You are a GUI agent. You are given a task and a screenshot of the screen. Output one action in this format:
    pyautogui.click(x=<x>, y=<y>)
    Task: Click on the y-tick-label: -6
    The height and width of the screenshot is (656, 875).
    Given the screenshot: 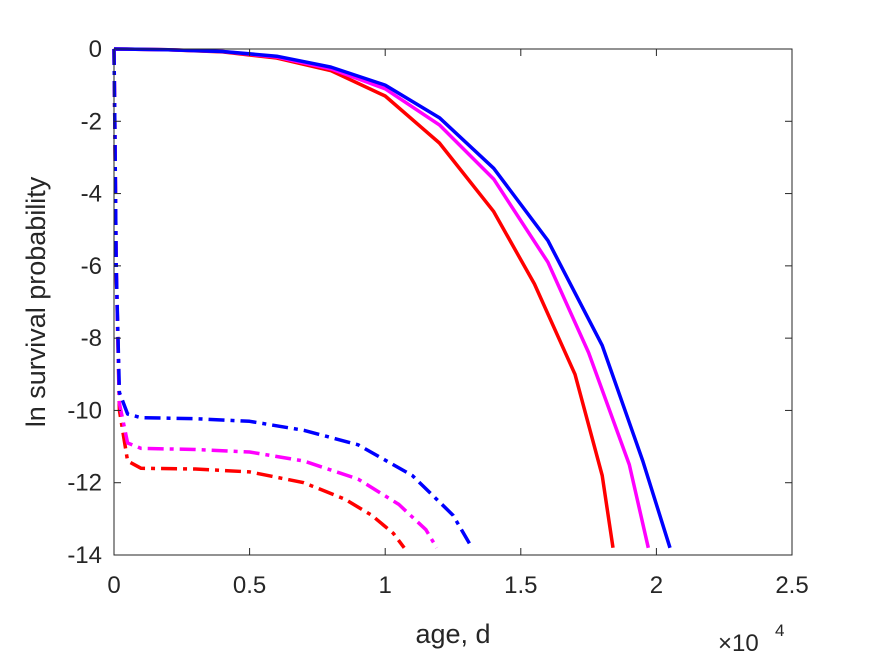 What is the action you would take?
    pyautogui.click(x=91, y=266)
    